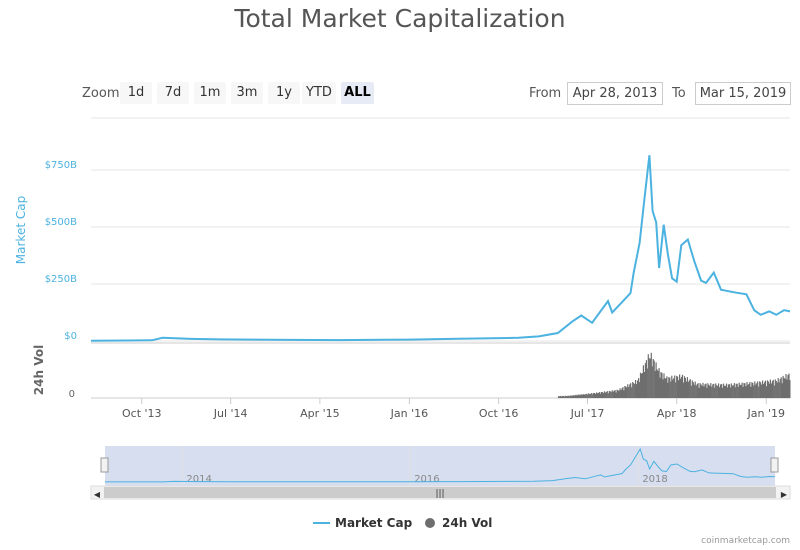  I want to click on legend-market-cap-label: Market Cap, so click(374, 523).